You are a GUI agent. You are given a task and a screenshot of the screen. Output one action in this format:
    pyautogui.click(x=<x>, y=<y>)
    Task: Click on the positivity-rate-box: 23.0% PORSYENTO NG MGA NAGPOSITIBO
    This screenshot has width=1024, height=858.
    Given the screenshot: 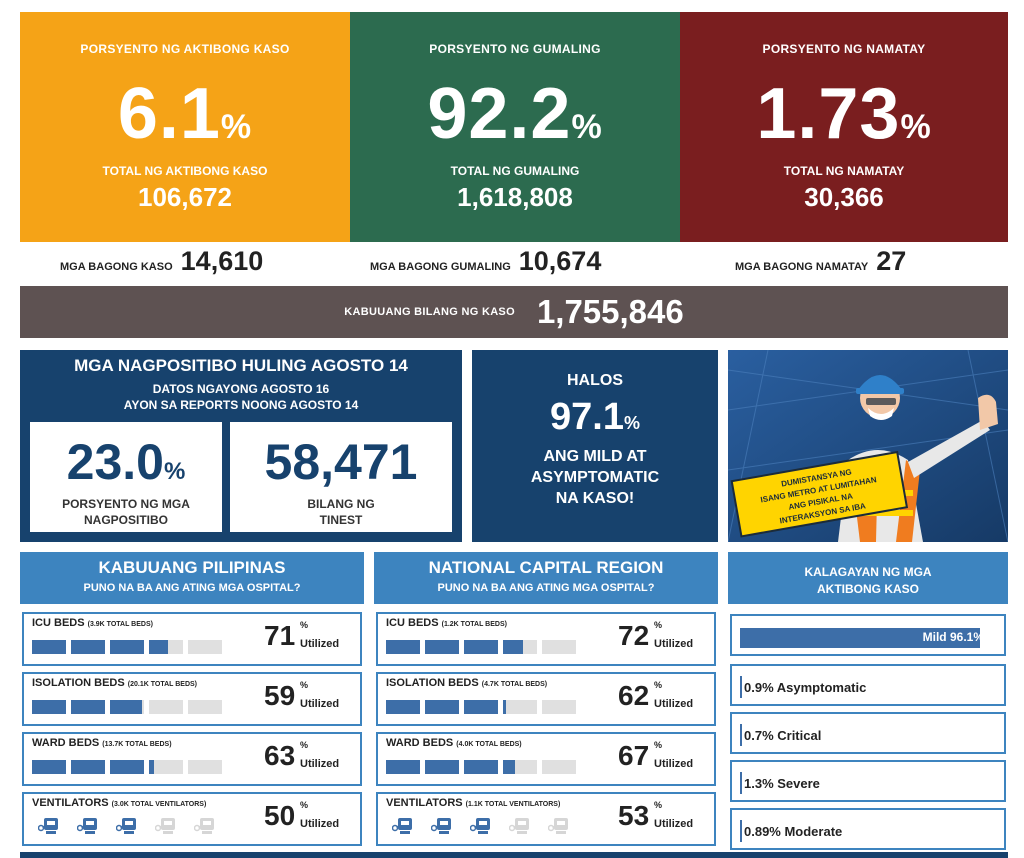 What is the action you would take?
    pyautogui.click(x=126, y=477)
    